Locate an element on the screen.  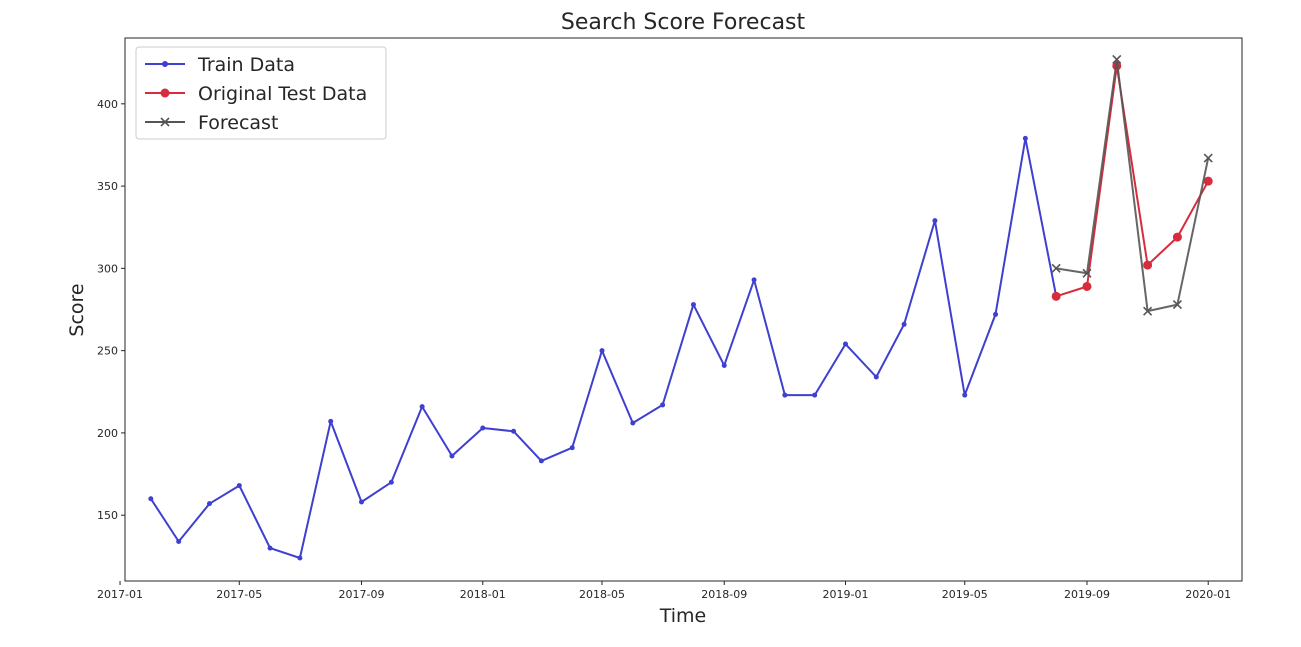
x-tick-label: 2018-01 is located at coordinates (483, 594).